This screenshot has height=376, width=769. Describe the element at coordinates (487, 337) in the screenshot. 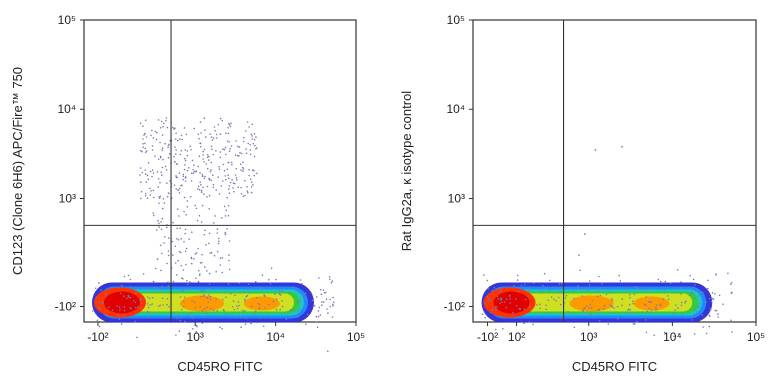

I see `x-tick-label: -10²` at that location.